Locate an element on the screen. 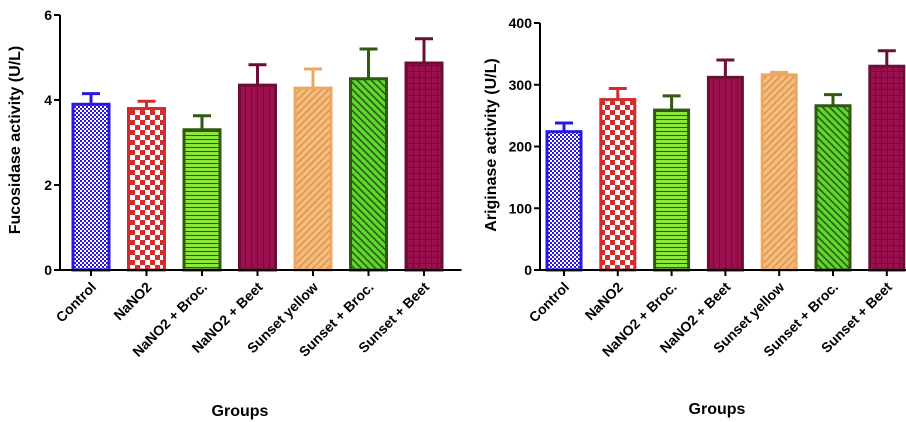 The width and height of the screenshot is (906, 422). y-tick-label-3: 4 is located at coordinates (48, 100).